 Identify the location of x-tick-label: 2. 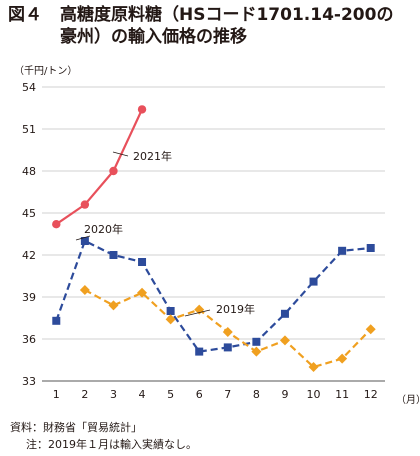
(84, 394).